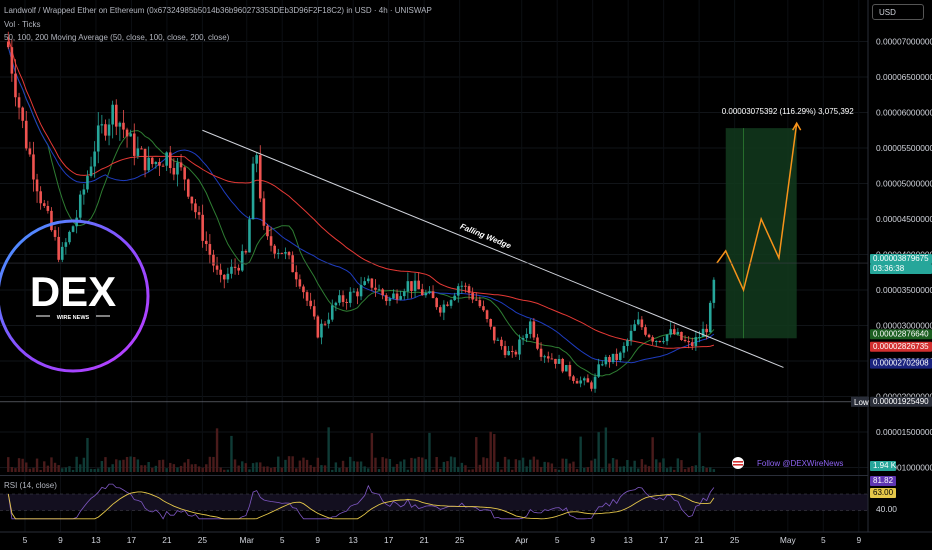 Image resolution: width=932 pixels, height=550 pixels. Describe the element at coordinates (317, 540) in the screenshot. I see `time-tick-label: 9` at that location.